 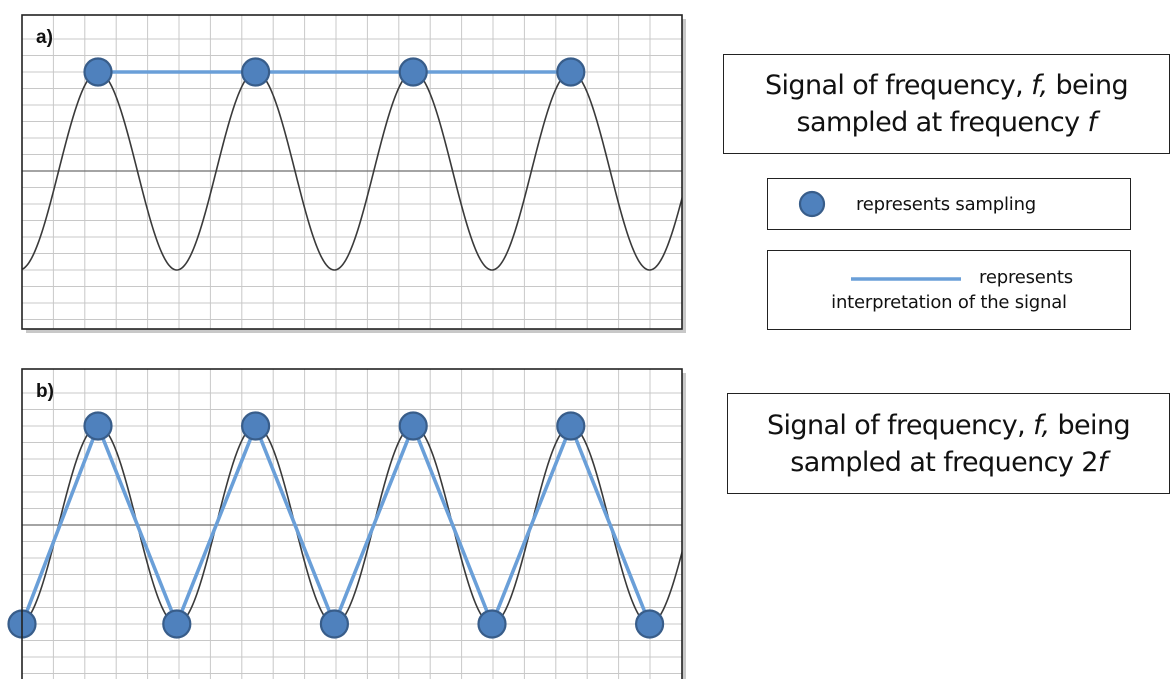 I want to click on panel-label: a), so click(x=44, y=37).